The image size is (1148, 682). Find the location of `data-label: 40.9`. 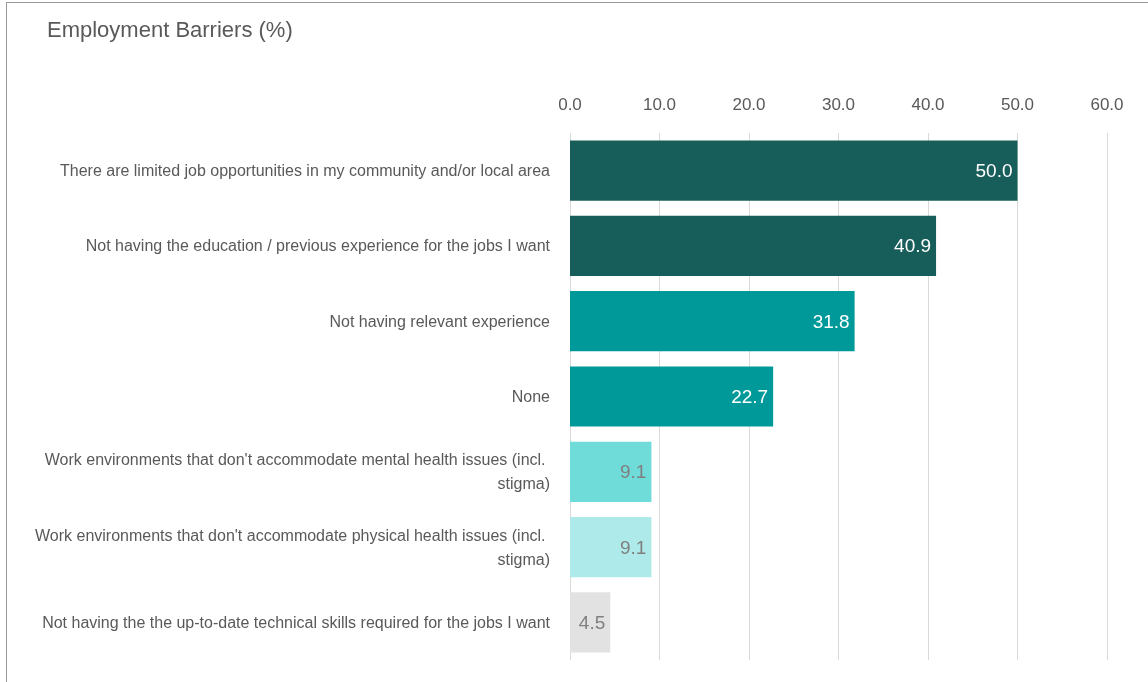

data-label: 40.9 is located at coordinates (913, 246).